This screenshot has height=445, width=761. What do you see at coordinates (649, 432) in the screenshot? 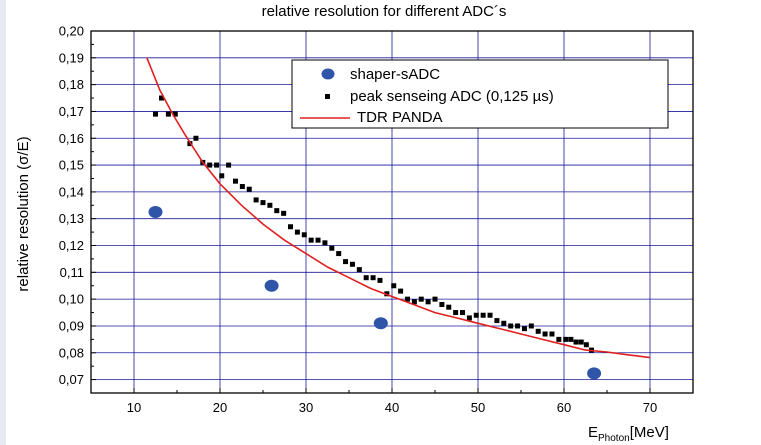
I see `x-axis-title-unit: [MeV]` at bounding box center [649, 432].